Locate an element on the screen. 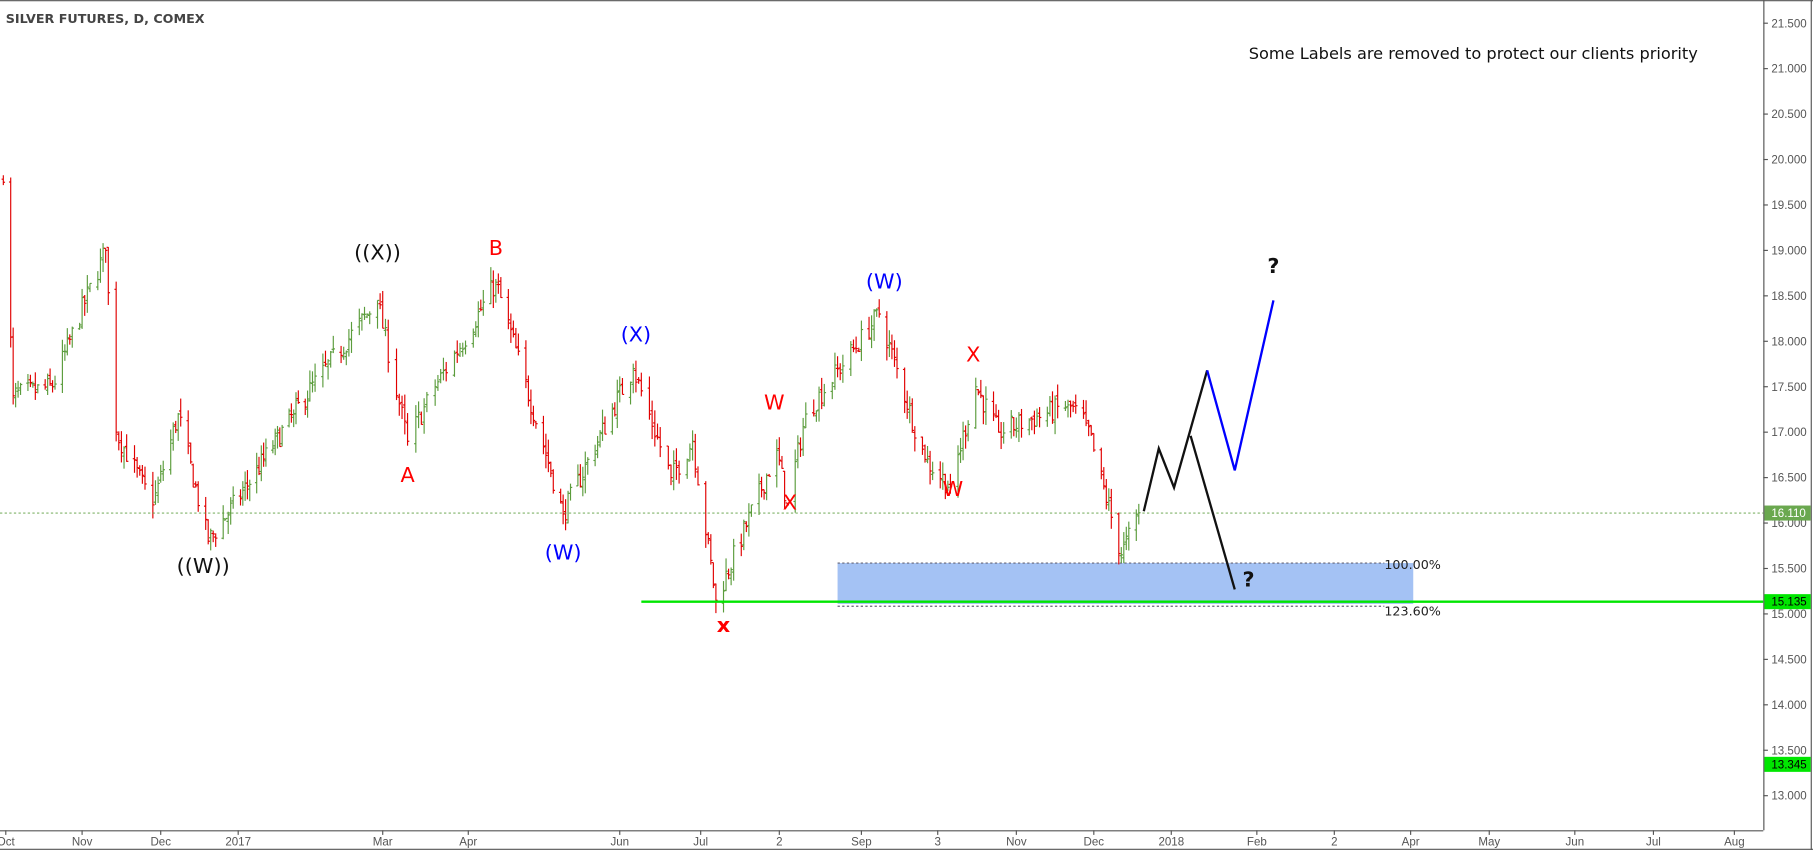 Image resolution: width=1813 pixels, height=850 pixels. x-tick-label: Feb is located at coordinates (1257, 842).